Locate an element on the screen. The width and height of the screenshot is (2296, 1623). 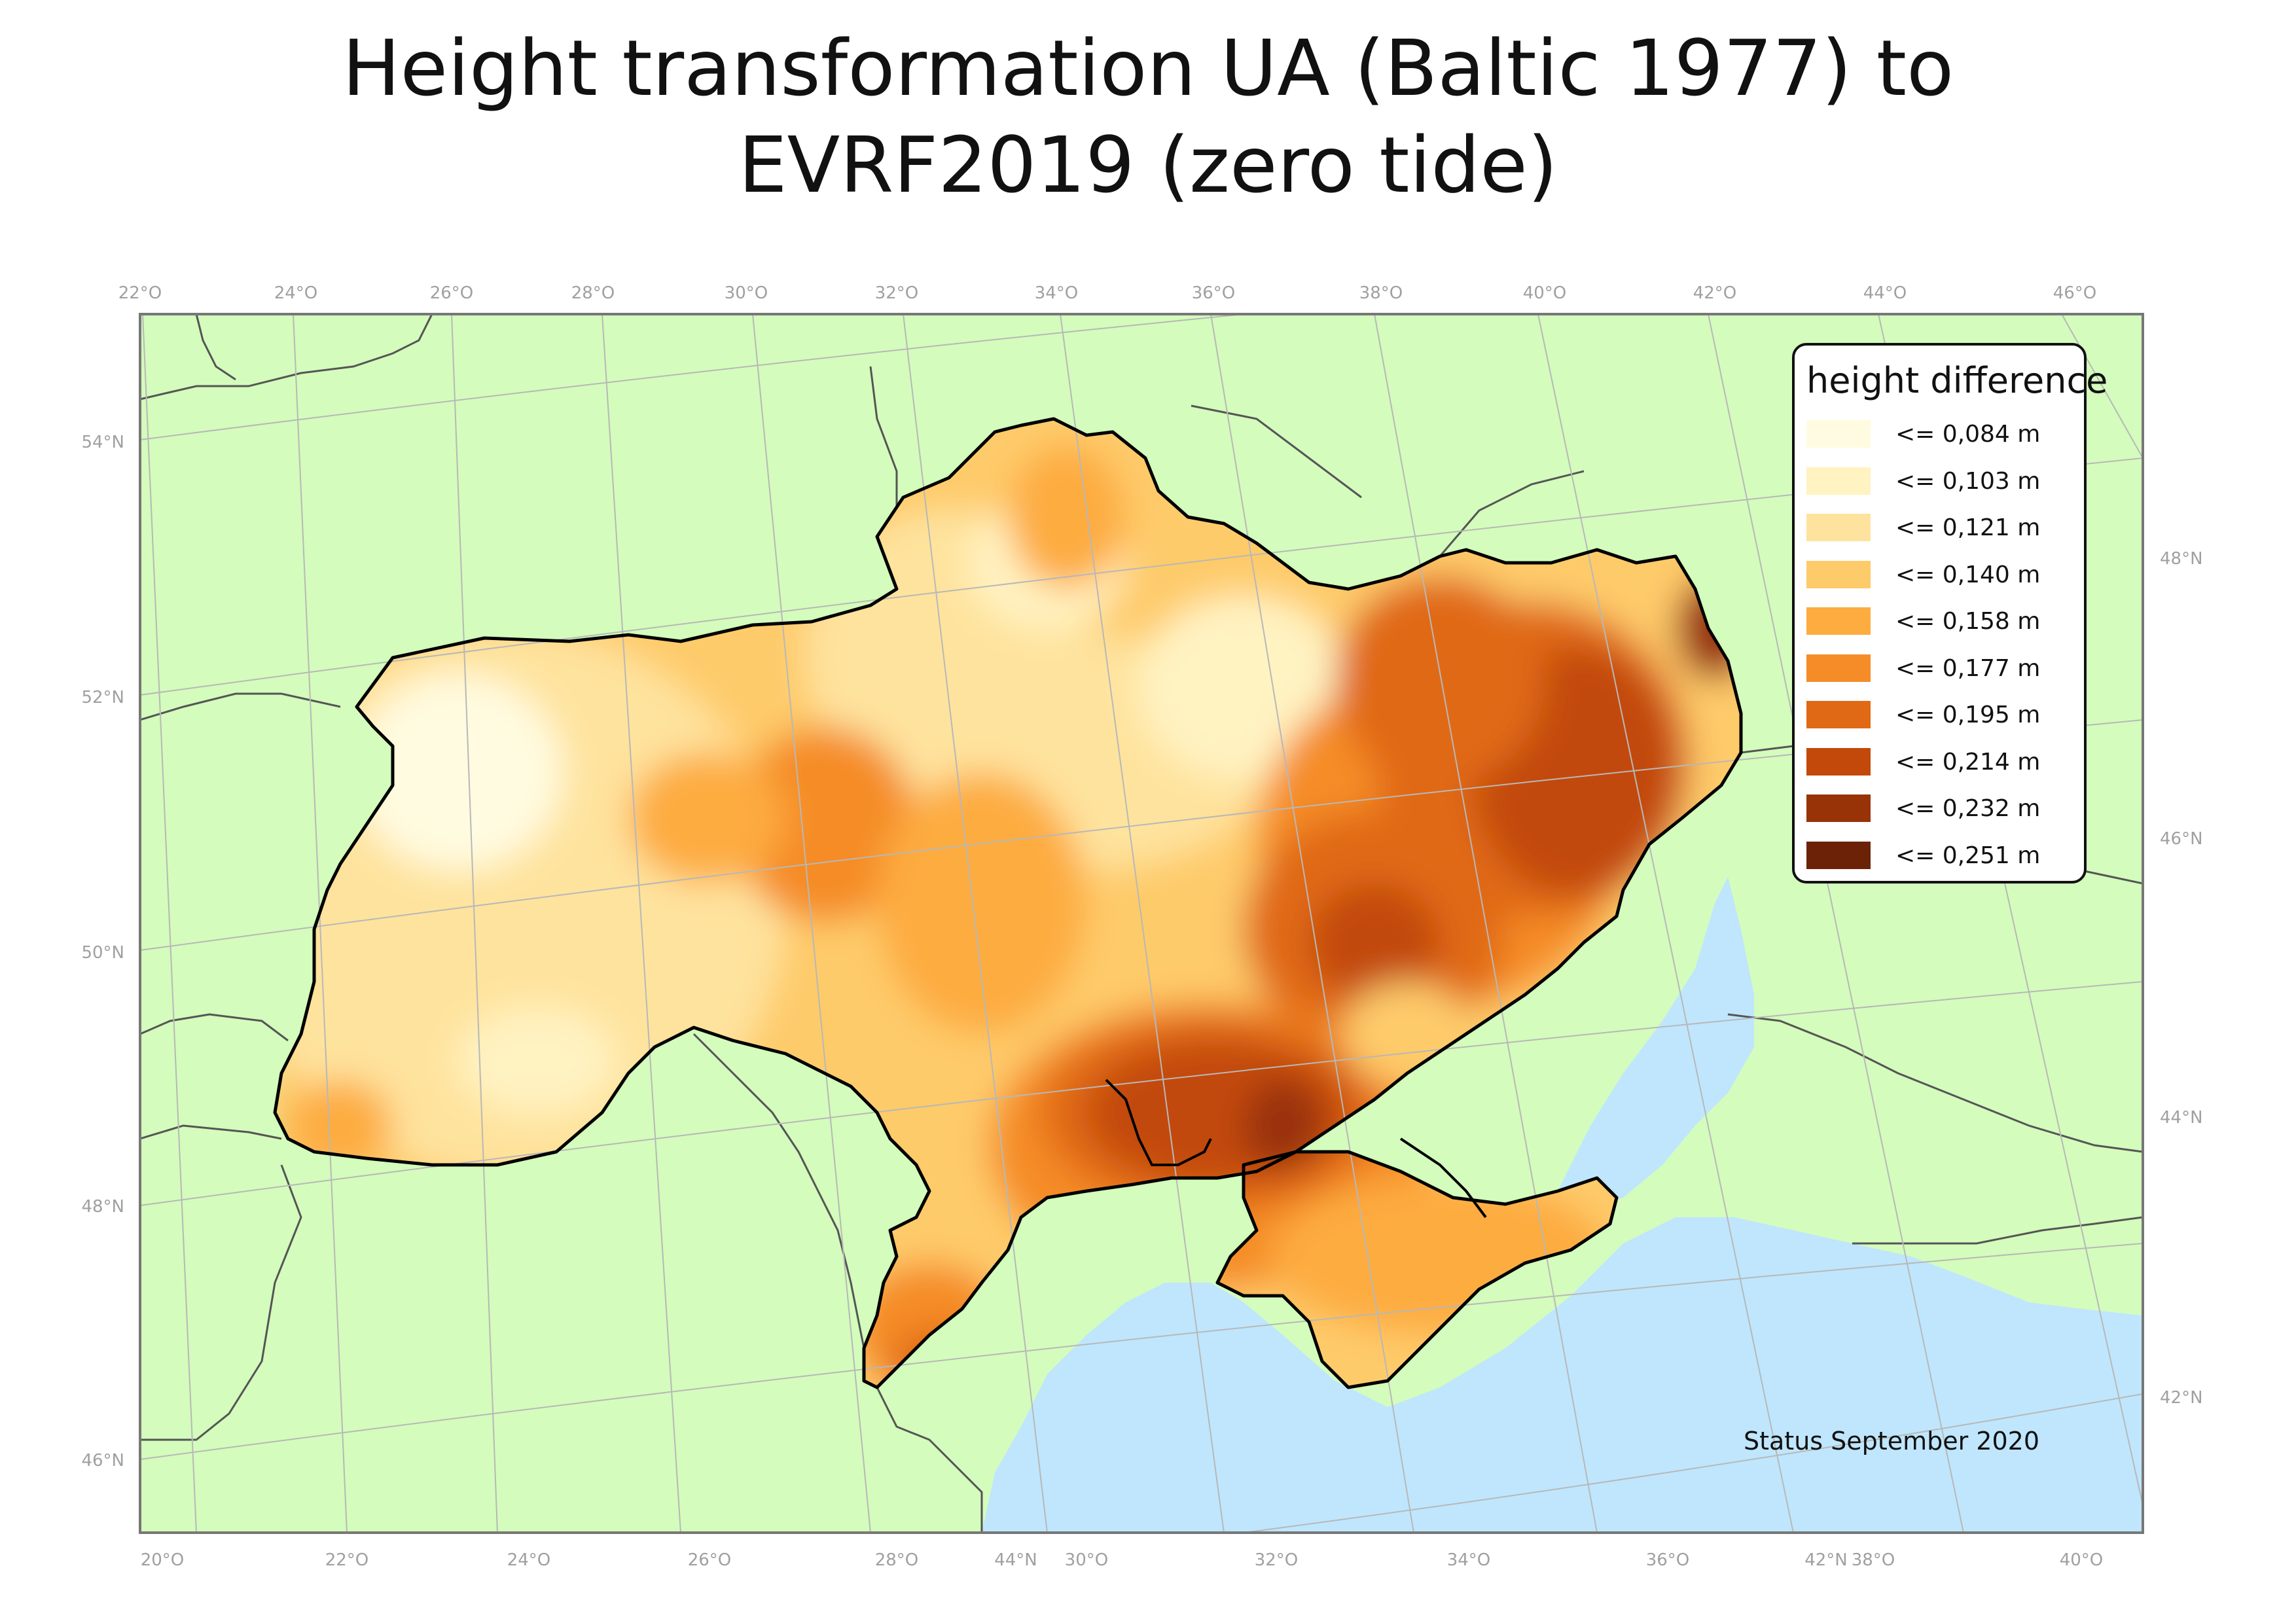
legend-label: <= 0,177 m is located at coordinates (1968, 668).